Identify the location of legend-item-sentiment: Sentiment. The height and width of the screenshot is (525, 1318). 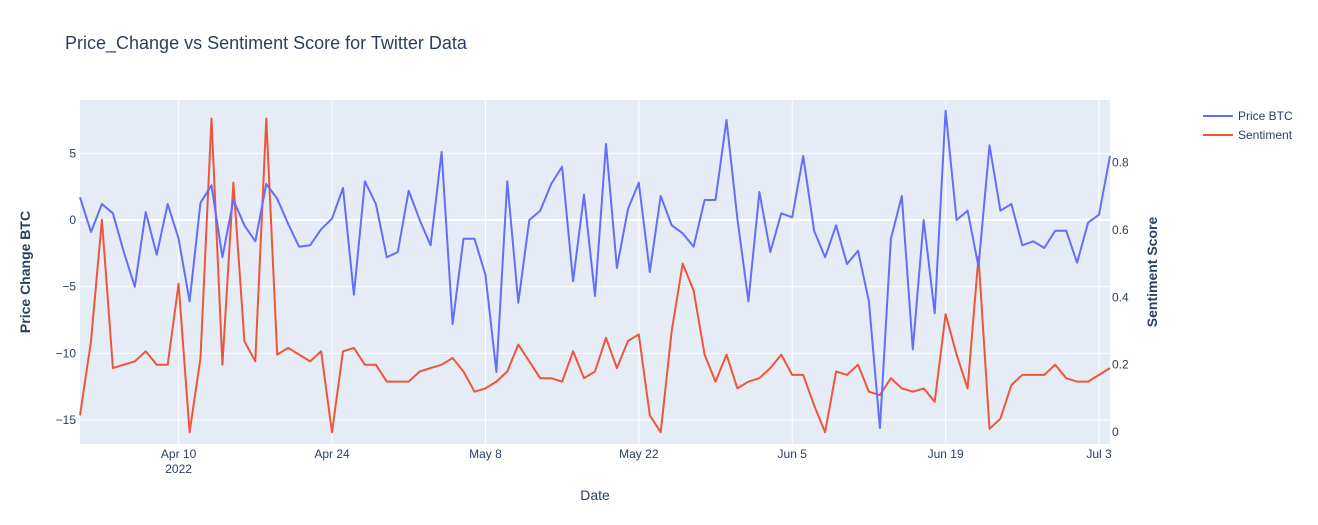
(1248, 134).